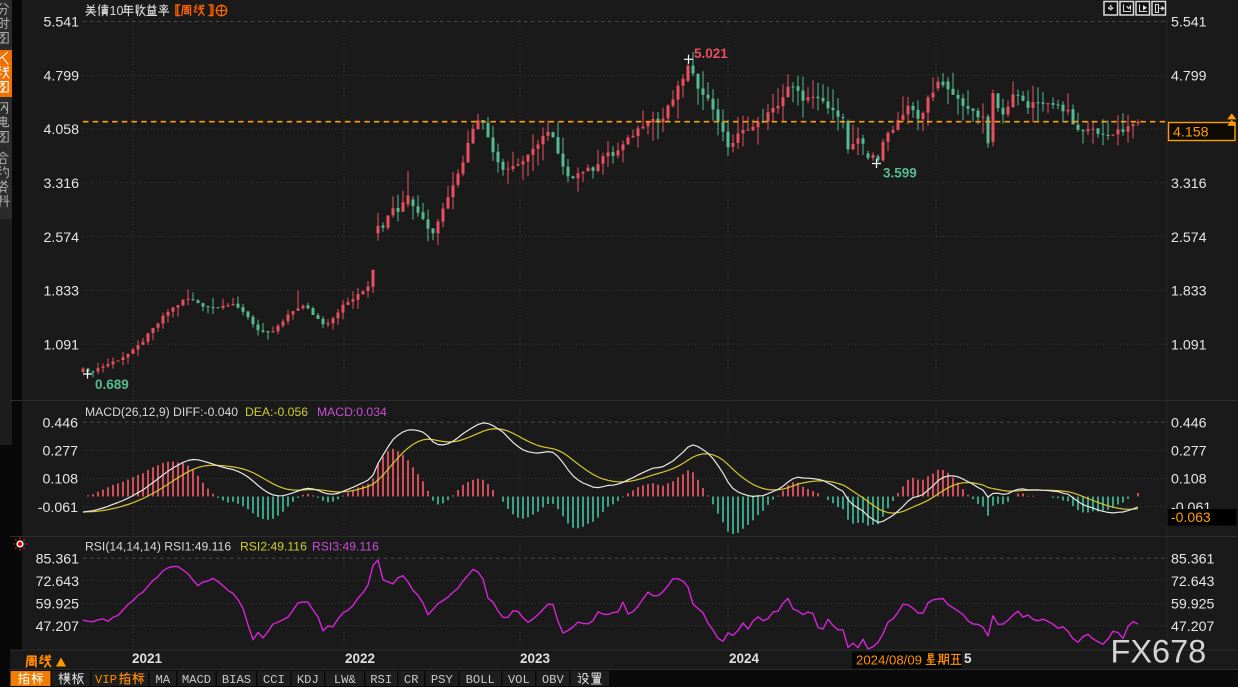 The image size is (1238, 687). I want to click on svg-text: LW&, so click(345, 680).